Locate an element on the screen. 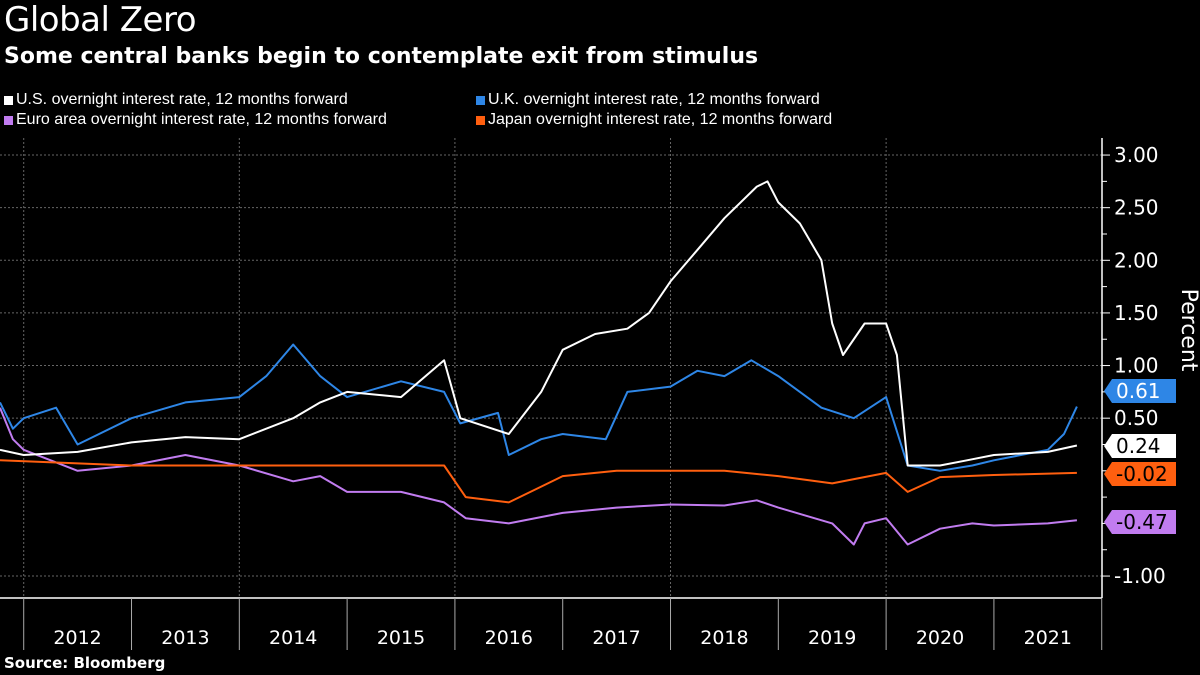 The height and width of the screenshot is (675, 1200). x-tick-label: 2016 is located at coordinates (509, 638).